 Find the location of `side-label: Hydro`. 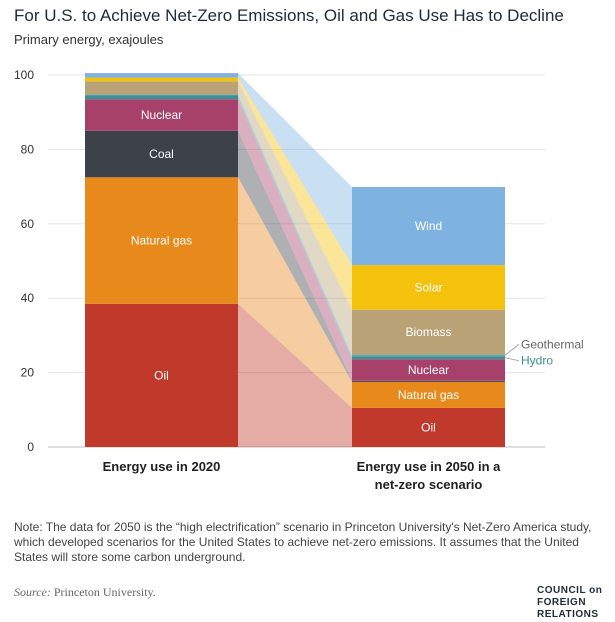

side-label: Hydro is located at coordinates (537, 361).